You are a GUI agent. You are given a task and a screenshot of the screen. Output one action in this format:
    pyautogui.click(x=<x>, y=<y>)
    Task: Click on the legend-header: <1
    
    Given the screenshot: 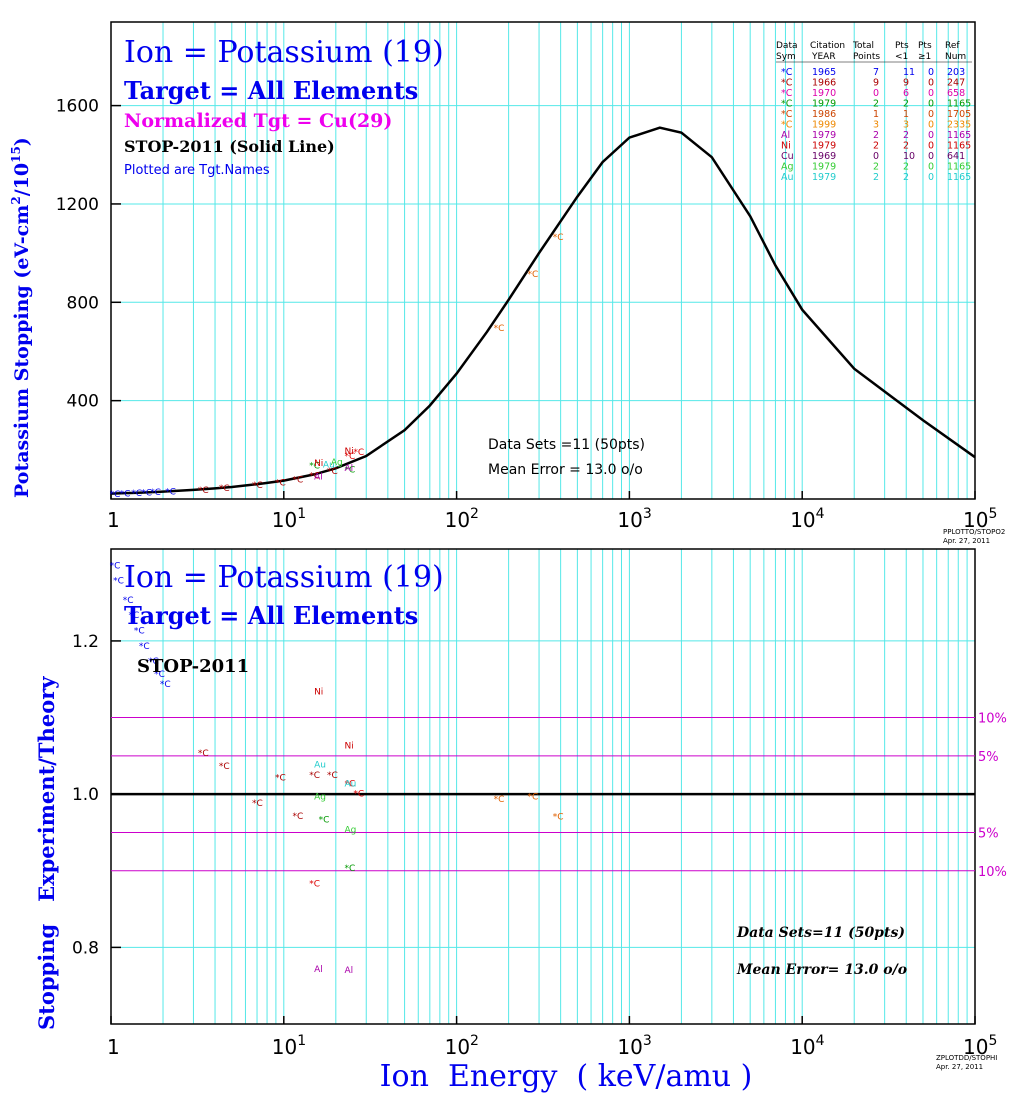 What is the action you would take?
    pyautogui.click(x=901, y=57)
    